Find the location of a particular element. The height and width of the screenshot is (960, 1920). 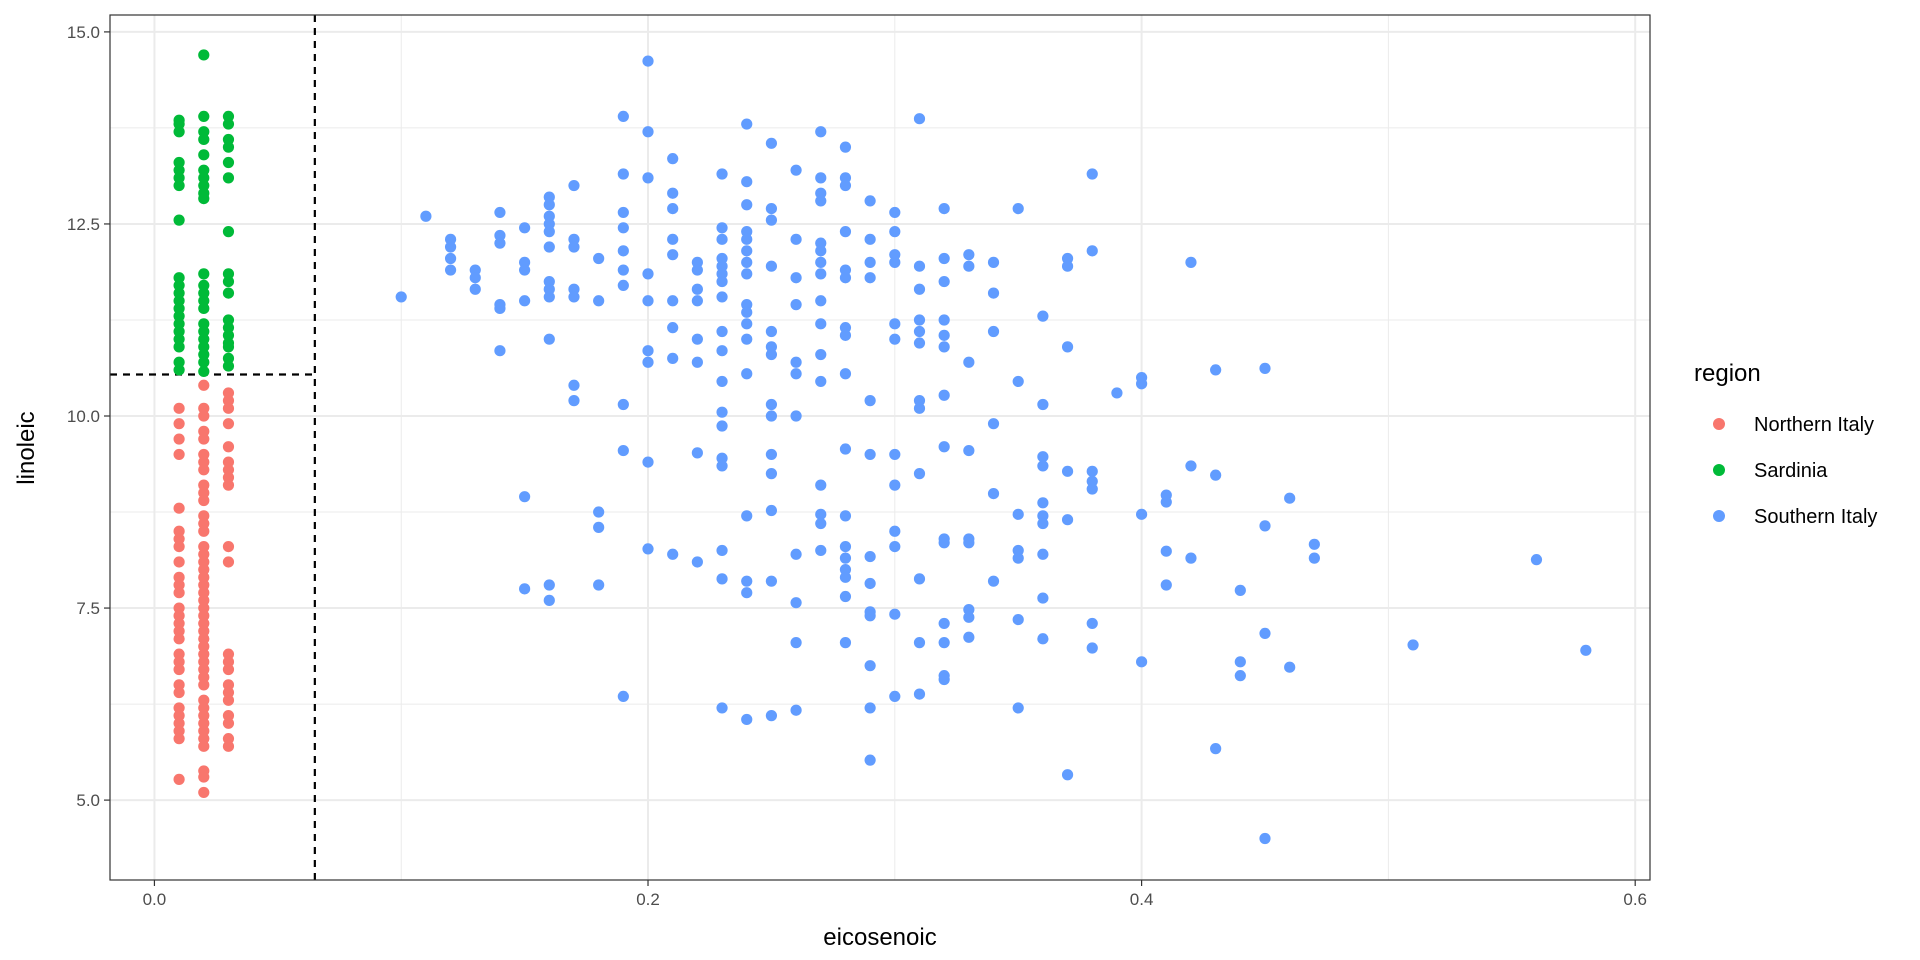

legend-key-northern-italy is located at coordinates (1719, 424).